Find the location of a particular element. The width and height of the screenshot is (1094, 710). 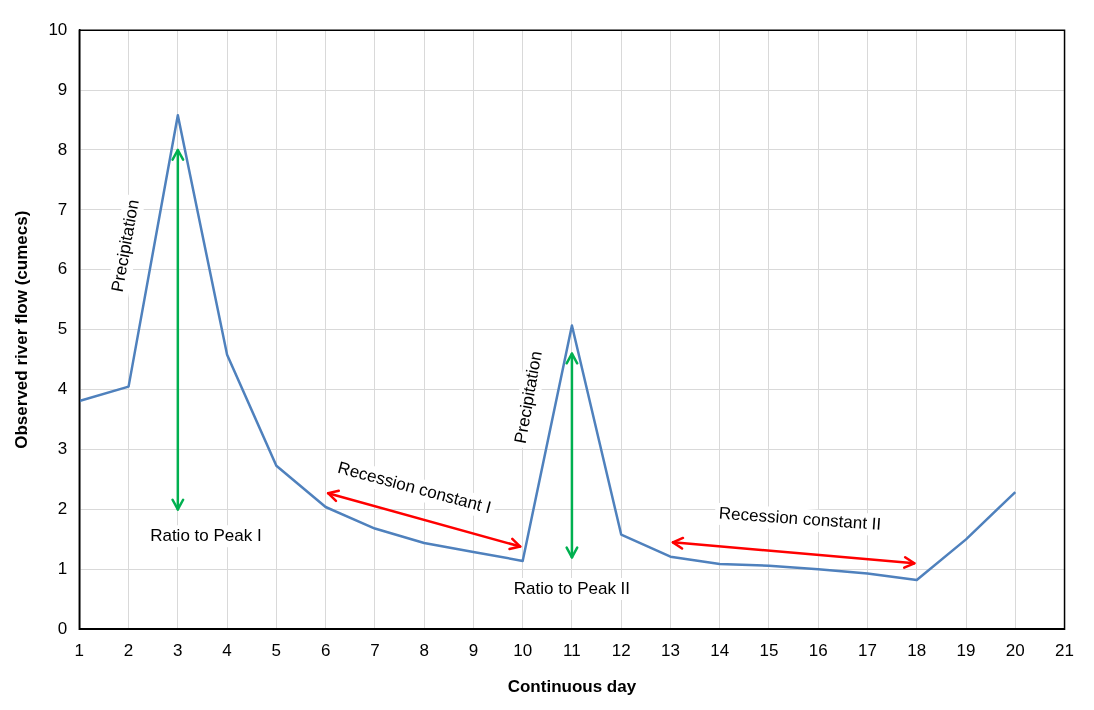

y-tick-label: 9 is located at coordinates (62, 89).